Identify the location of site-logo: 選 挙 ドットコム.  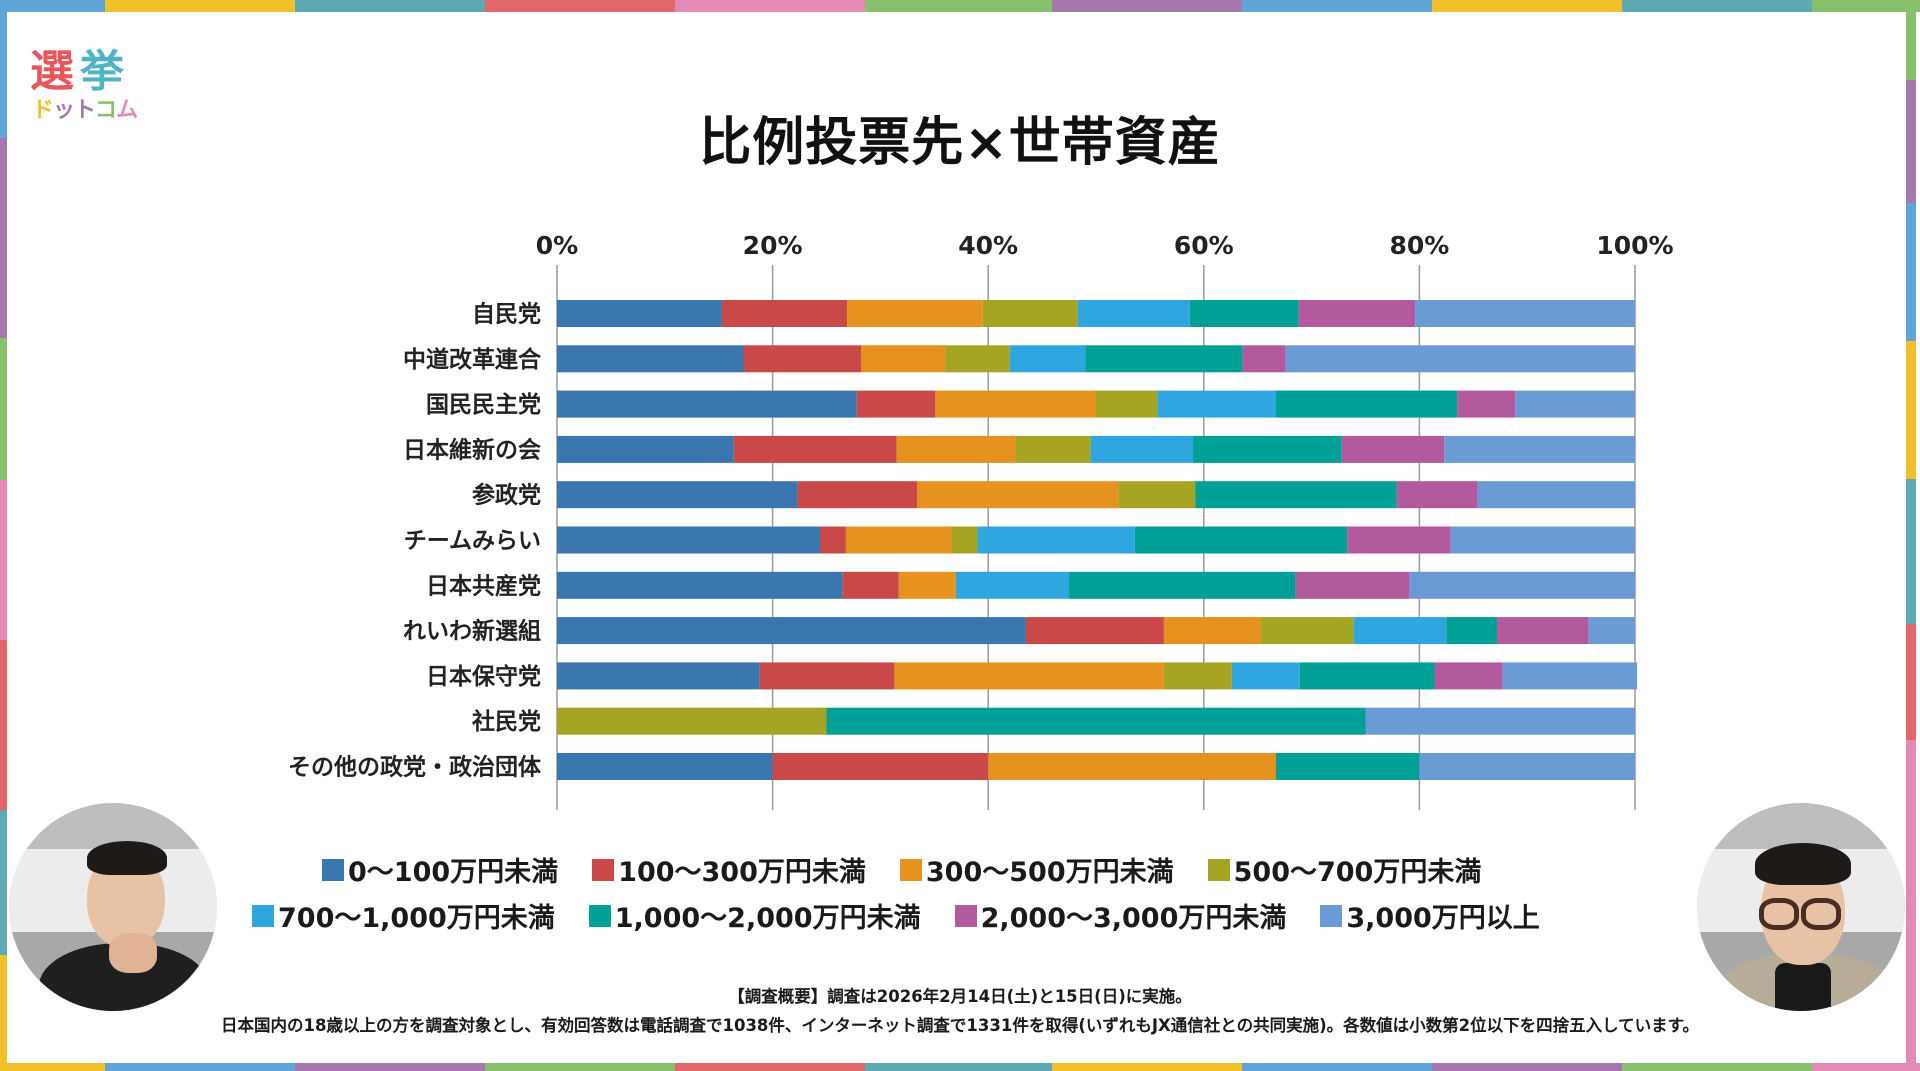
(85, 89).